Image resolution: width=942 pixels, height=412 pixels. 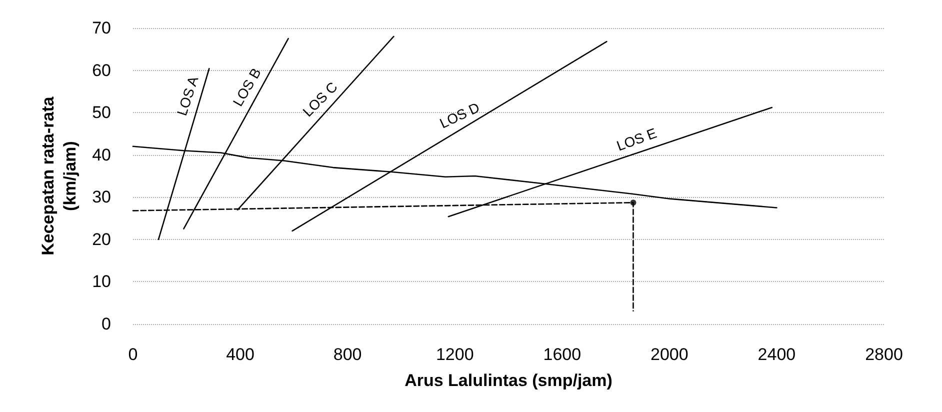 I want to click on y-tick-label: 20, so click(x=101, y=239).